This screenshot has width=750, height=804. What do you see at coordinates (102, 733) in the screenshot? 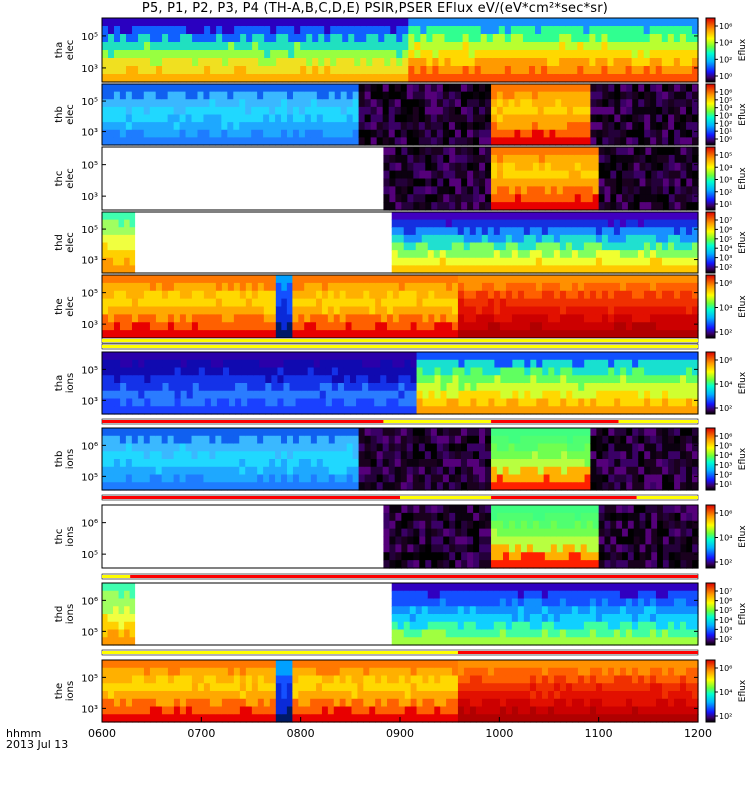
I see `time-tick-label: 0600` at bounding box center [102, 733].